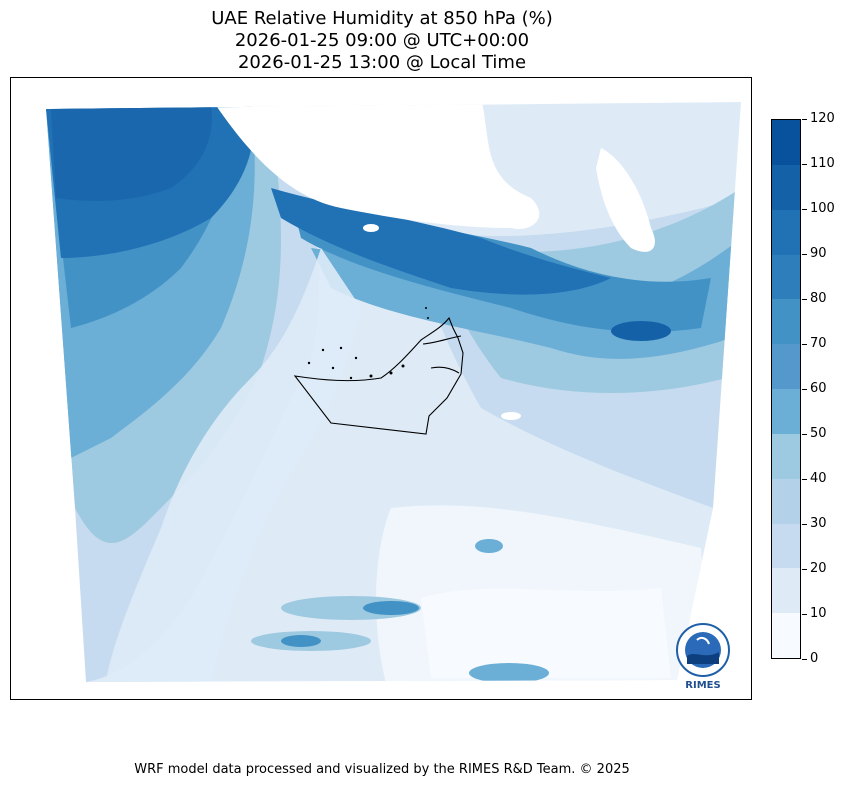 The width and height of the screenshot is (844, 788). Describe the element at coordinates (702, 685) in the screenshot. I see `logo-text: RIMES` at that location.